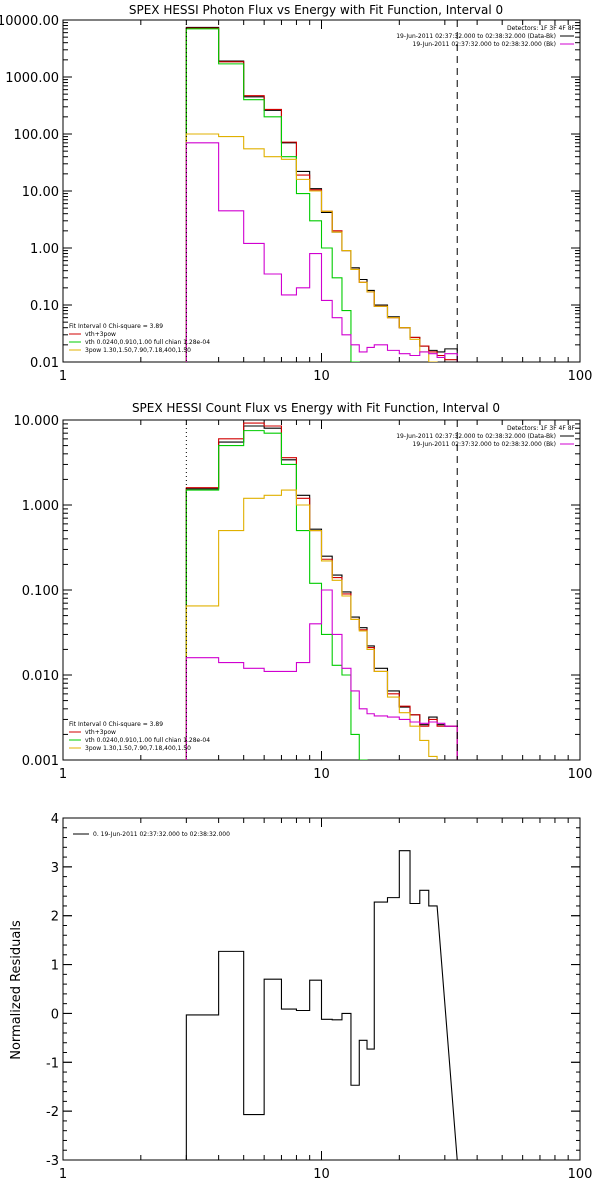 The width and height of the screenshot is (600, 1200). What do you see at coordinates (52, 1063) in the screenshot?
I see `y-tick-label: -1` at bounding box center [52, 1063].